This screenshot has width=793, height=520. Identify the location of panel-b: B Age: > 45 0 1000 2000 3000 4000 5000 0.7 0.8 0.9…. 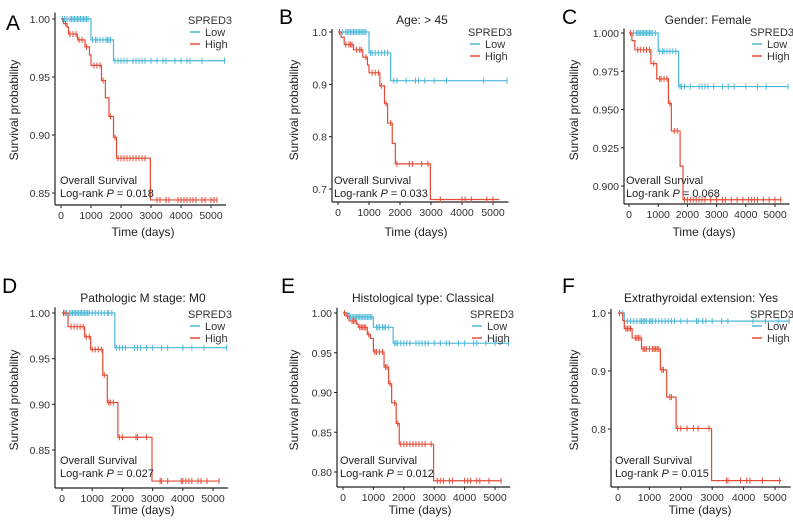
(395, 122).